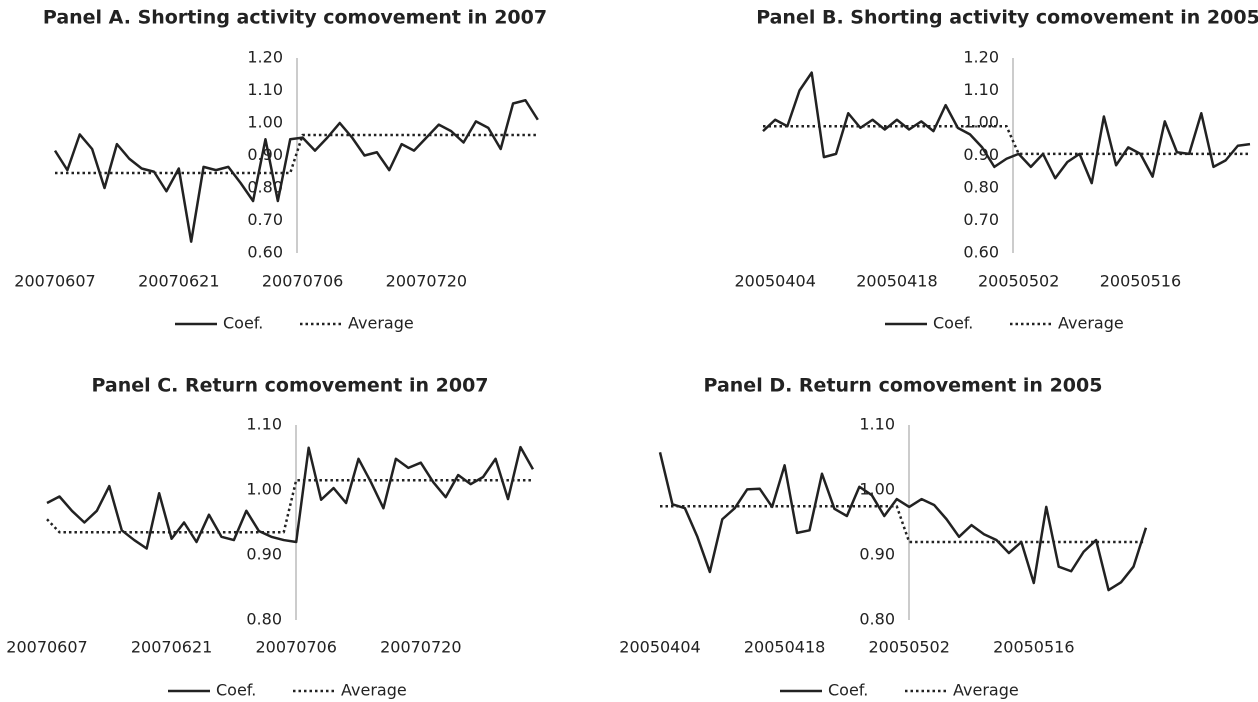 The height and width of the screenshot is (702, 1258). Describe the element at coordinates (903, 386) in the screenshot. I see `chart-title: Panel D. Return comovement in 2005` at that location.